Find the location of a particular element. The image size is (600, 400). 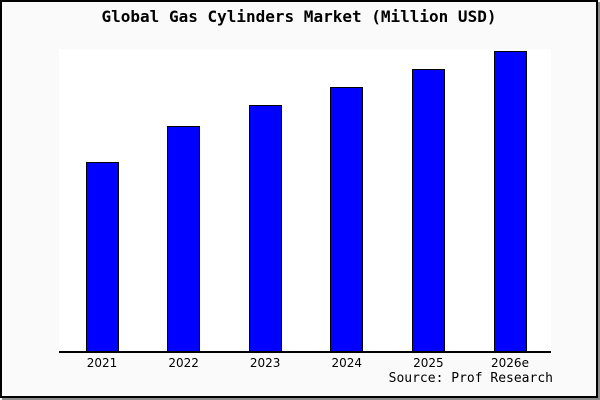

x-tick-label-2023: 2023 is located at coordinates (265, 363).